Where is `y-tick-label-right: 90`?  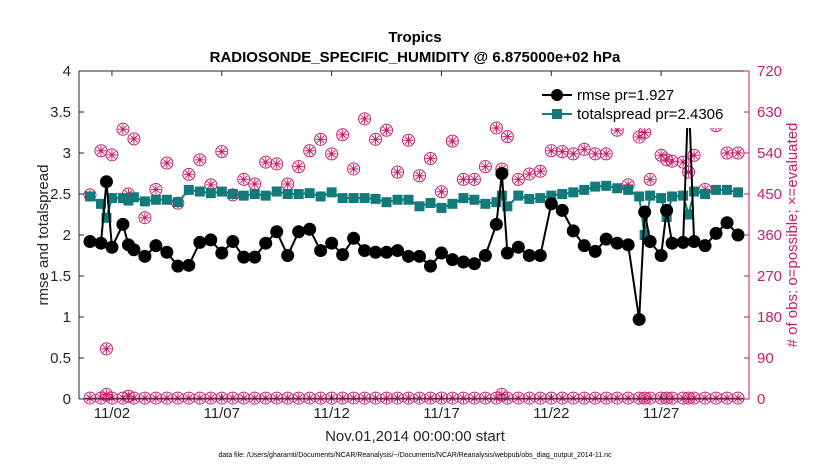
y-tick-label-right: 90 is located at coordinates (765, 358).